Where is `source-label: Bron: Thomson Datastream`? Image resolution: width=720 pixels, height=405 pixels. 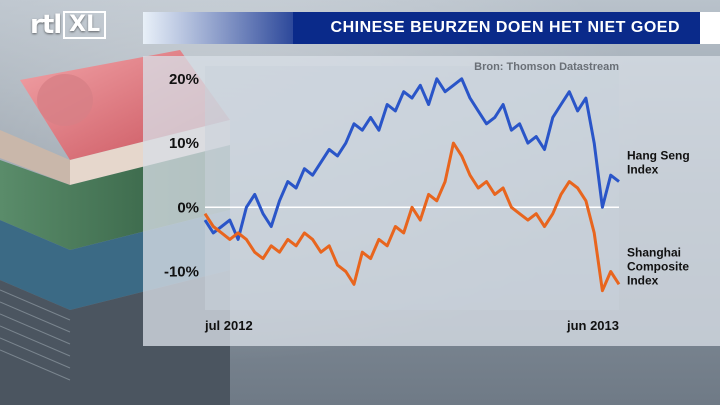
source-label: Bron: Thomson Datastream is located at coordinates (546, 67).